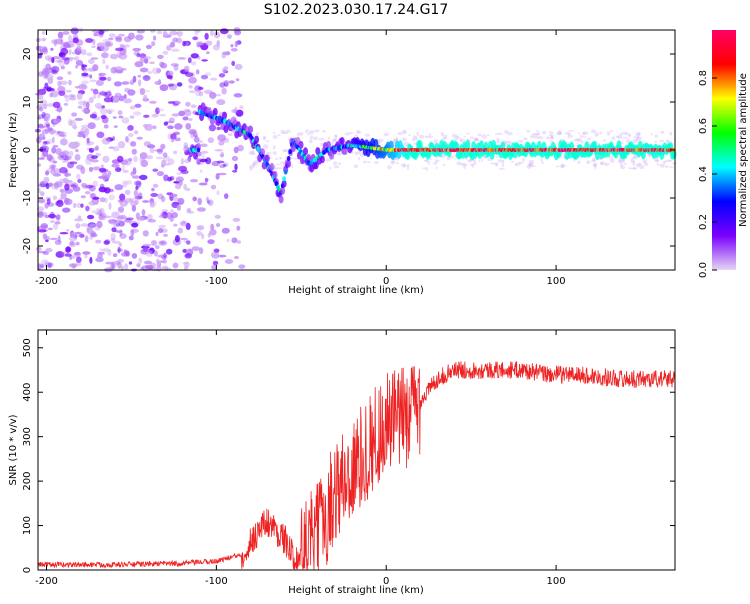 The width and height of the screenshot is (750, 604). What do you see at coordinates (288, 158) in the screenshot?
I see `spectrogram-ridge-core` at bounding box center [288, 158].